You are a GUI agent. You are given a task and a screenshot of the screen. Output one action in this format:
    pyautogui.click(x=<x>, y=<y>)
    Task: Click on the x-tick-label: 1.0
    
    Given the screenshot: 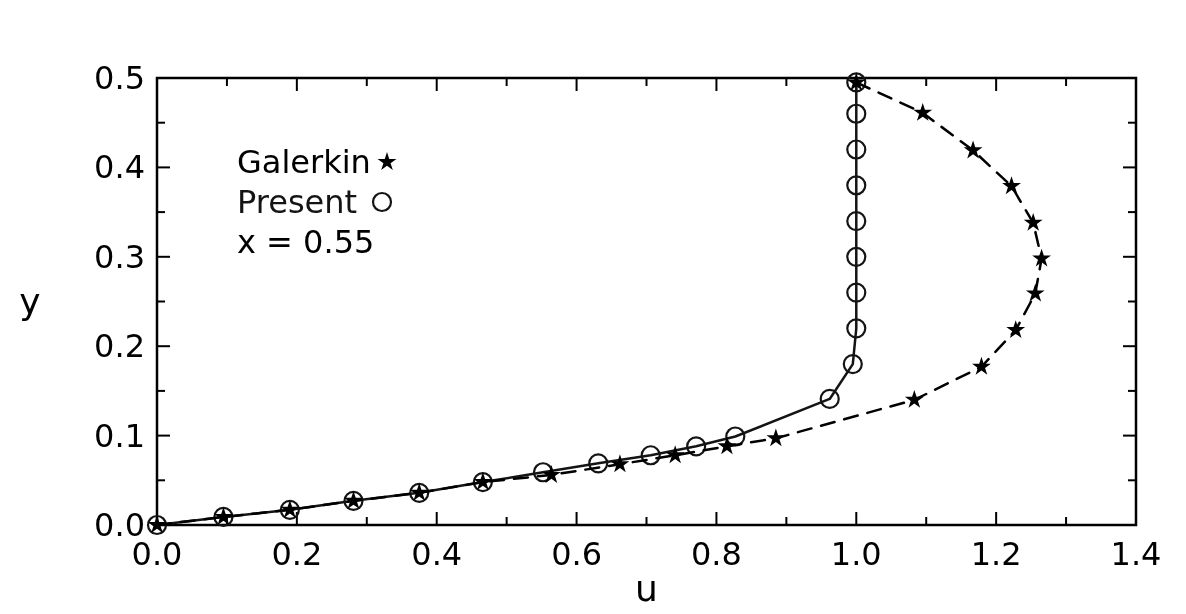 What is the action you would take?
    pyautogui.click(x=856, y=554)
    